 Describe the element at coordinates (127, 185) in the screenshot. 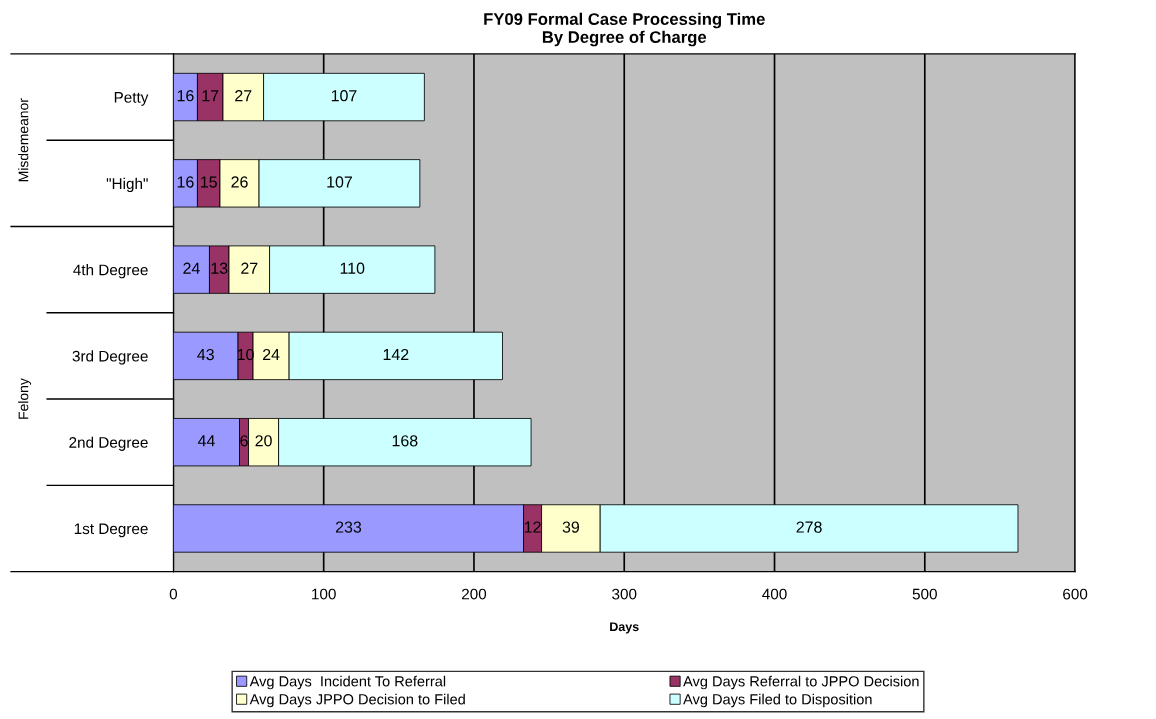

I see `y-tick-label: "High"` at that location.